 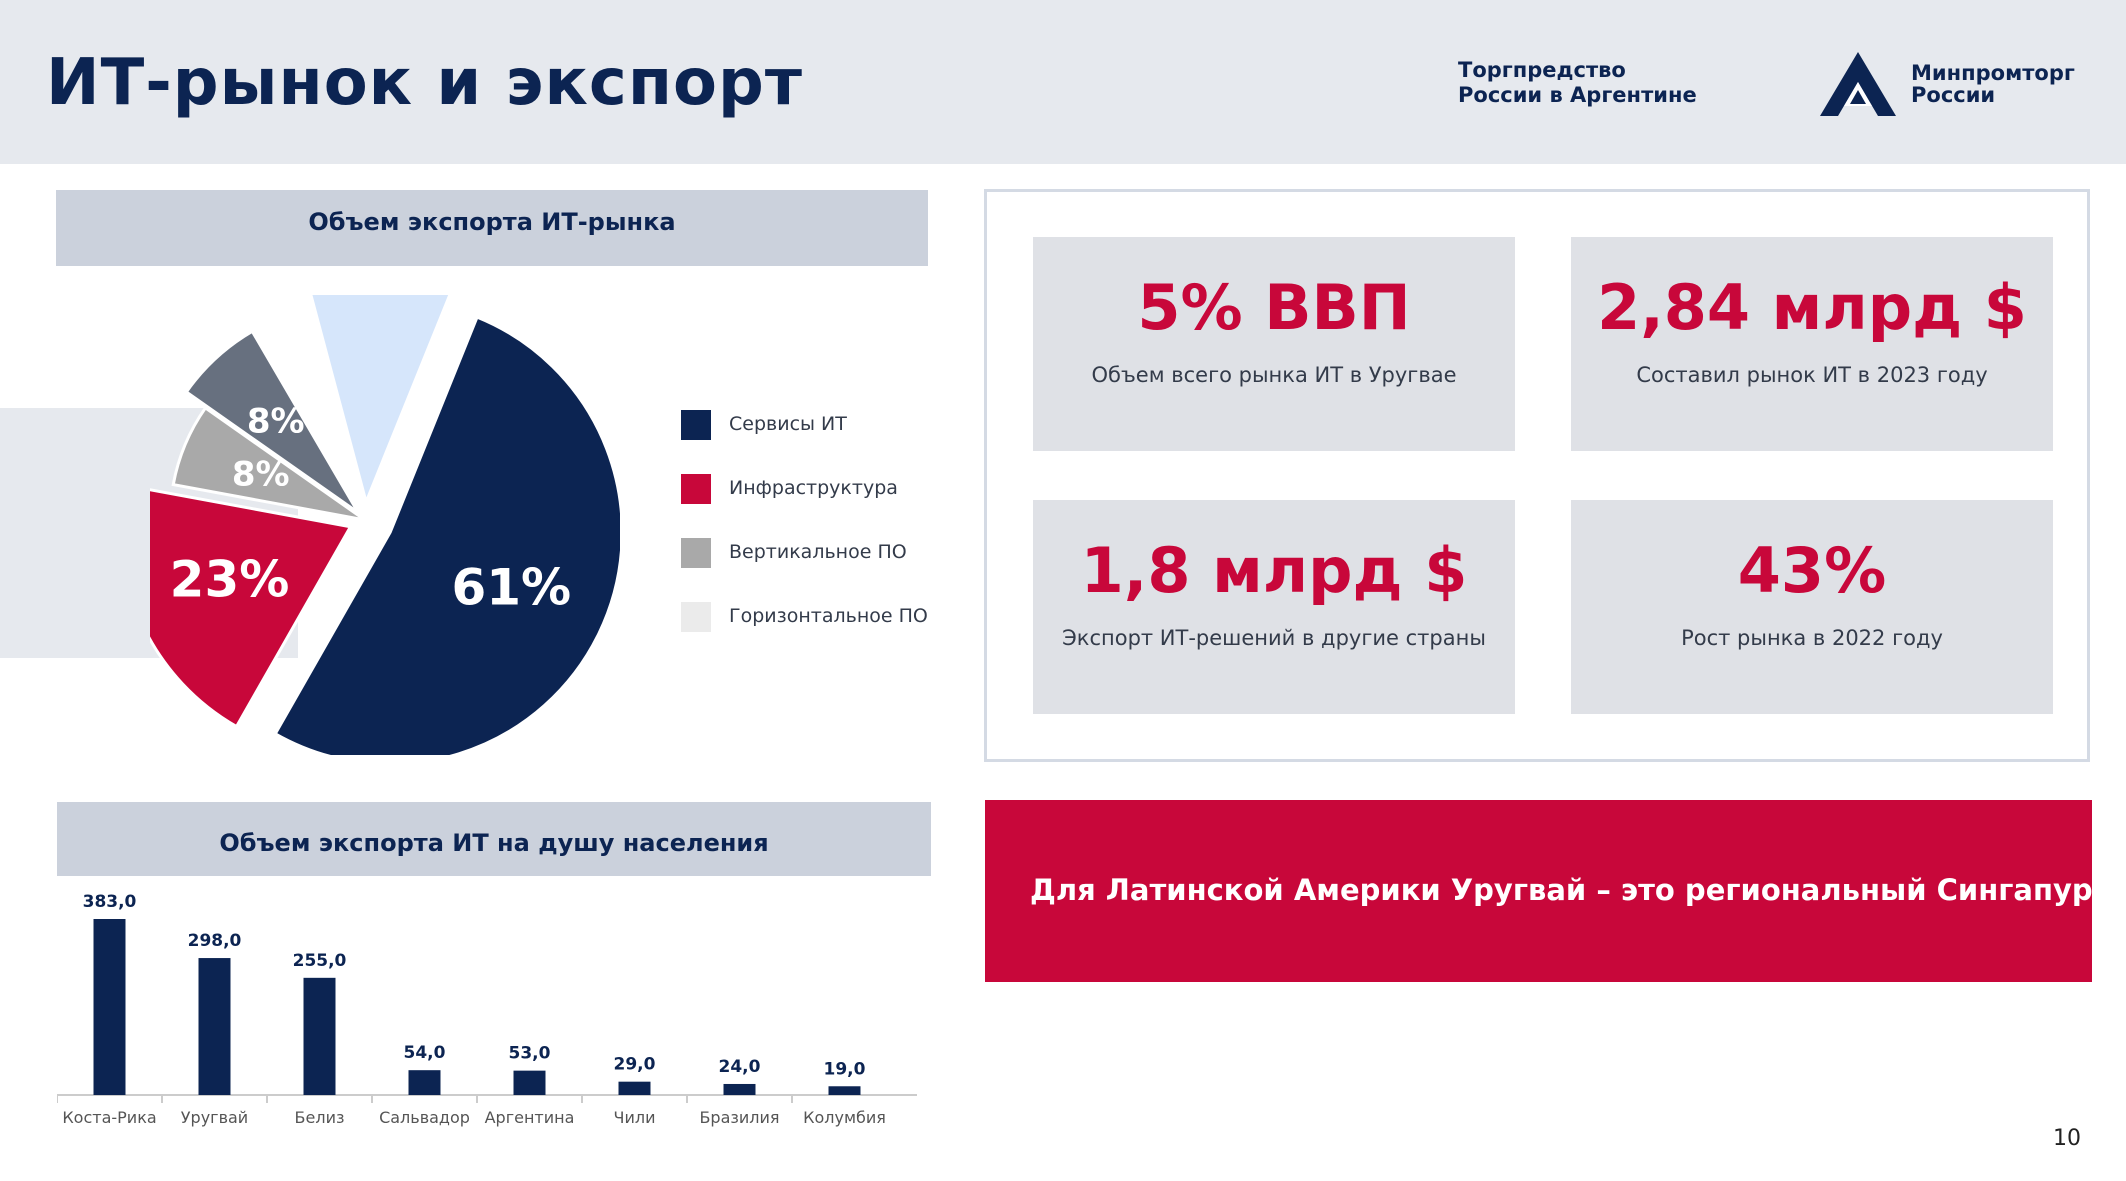 What do you see at coordinates (1812, 307) in the screenshot?
I see `kpi-value: 2,84 млрд $` at bounding box center [1812, 307].